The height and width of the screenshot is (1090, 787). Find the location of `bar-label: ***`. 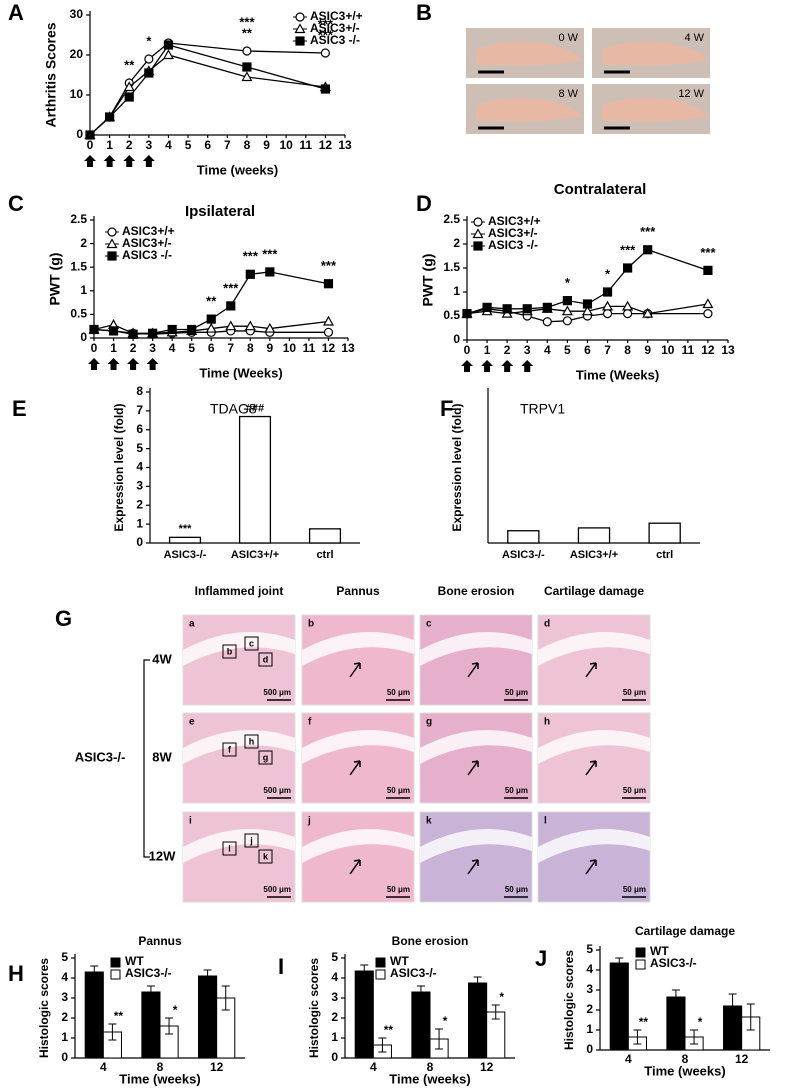

bar-label: *** is located at coordinates (186, 529).